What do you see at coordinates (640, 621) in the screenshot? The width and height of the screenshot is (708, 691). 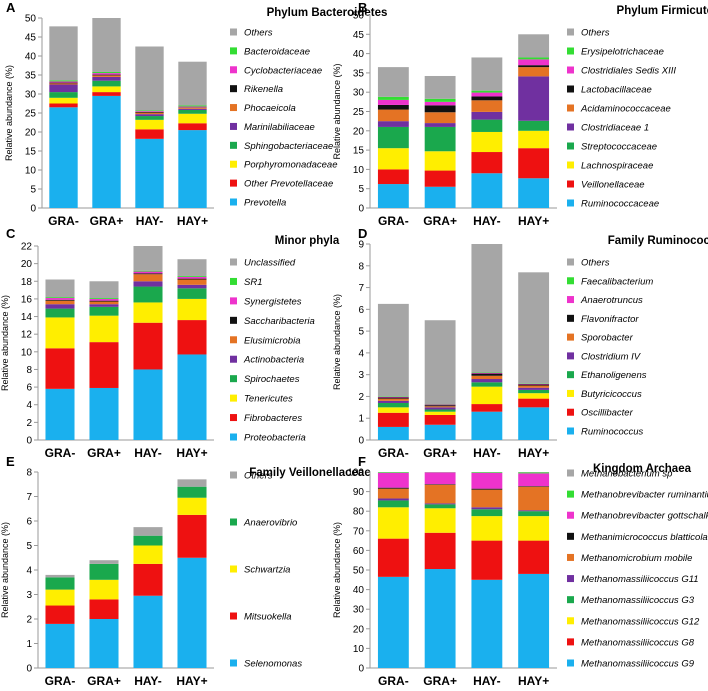 I see `legend-entry: Methanomassiliicoccus G12` at bounding box center [640, 621].